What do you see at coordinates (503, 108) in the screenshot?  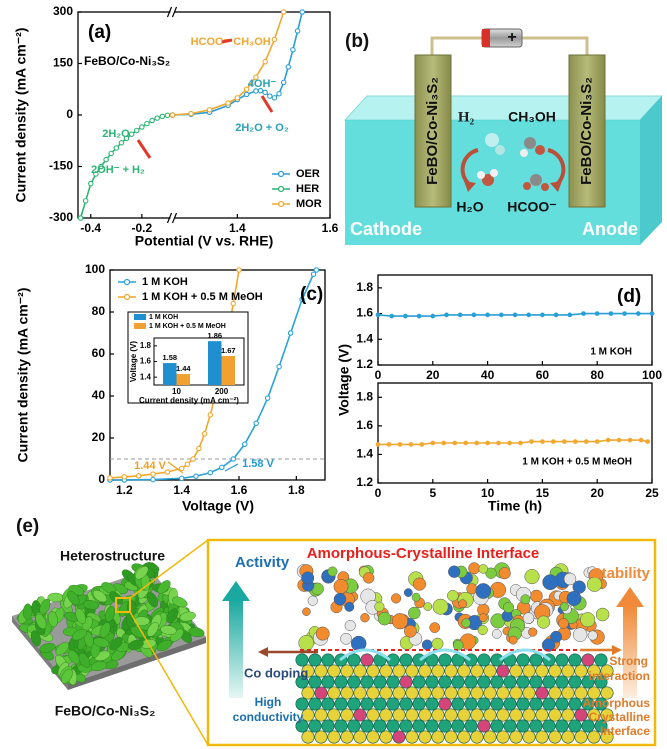 I see `tank-top` at bounding box center [503, 108].